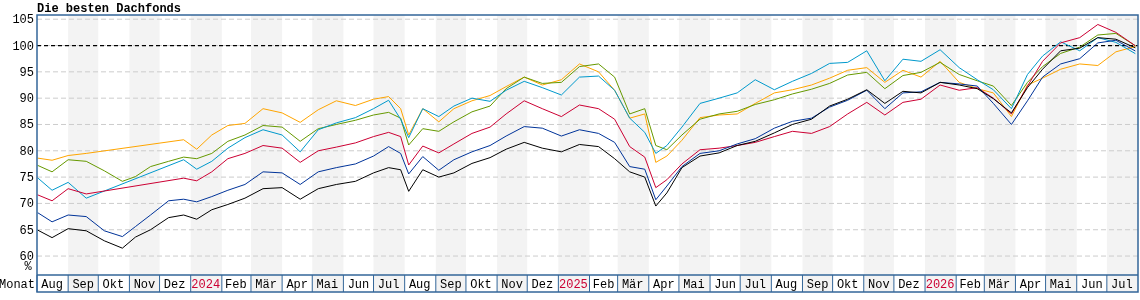 The height and width of the screenshot is (300, 1140). Describe the element at coordinates (17, 285) in the screenshot. I see `x-axis-title: Monat` at that location.